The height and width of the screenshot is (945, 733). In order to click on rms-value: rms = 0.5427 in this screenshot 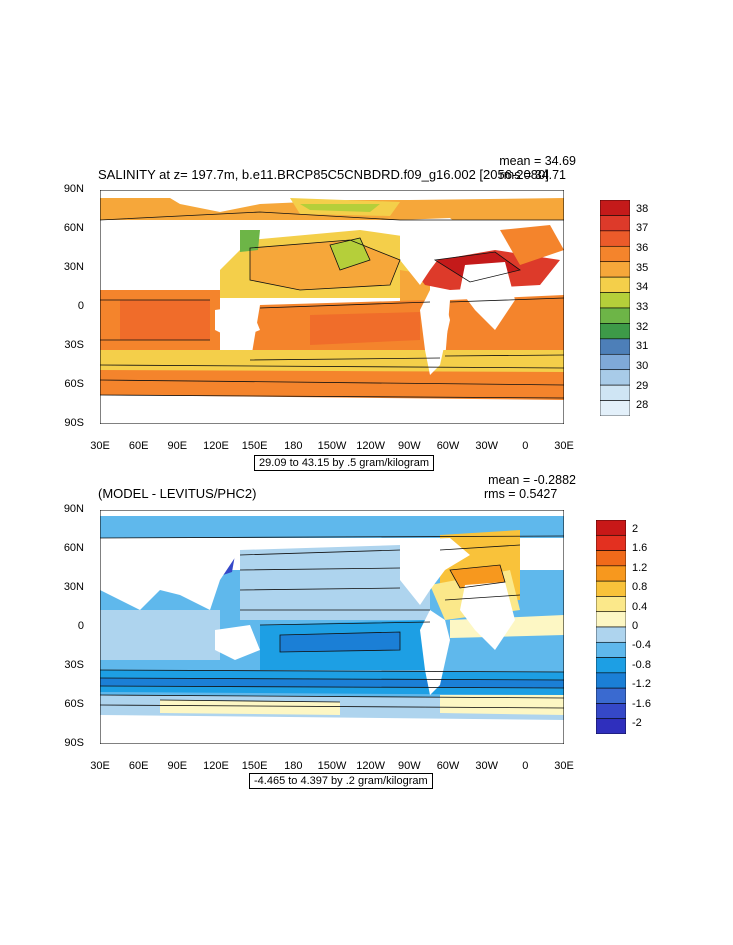, I will do `click(521, 494)`.